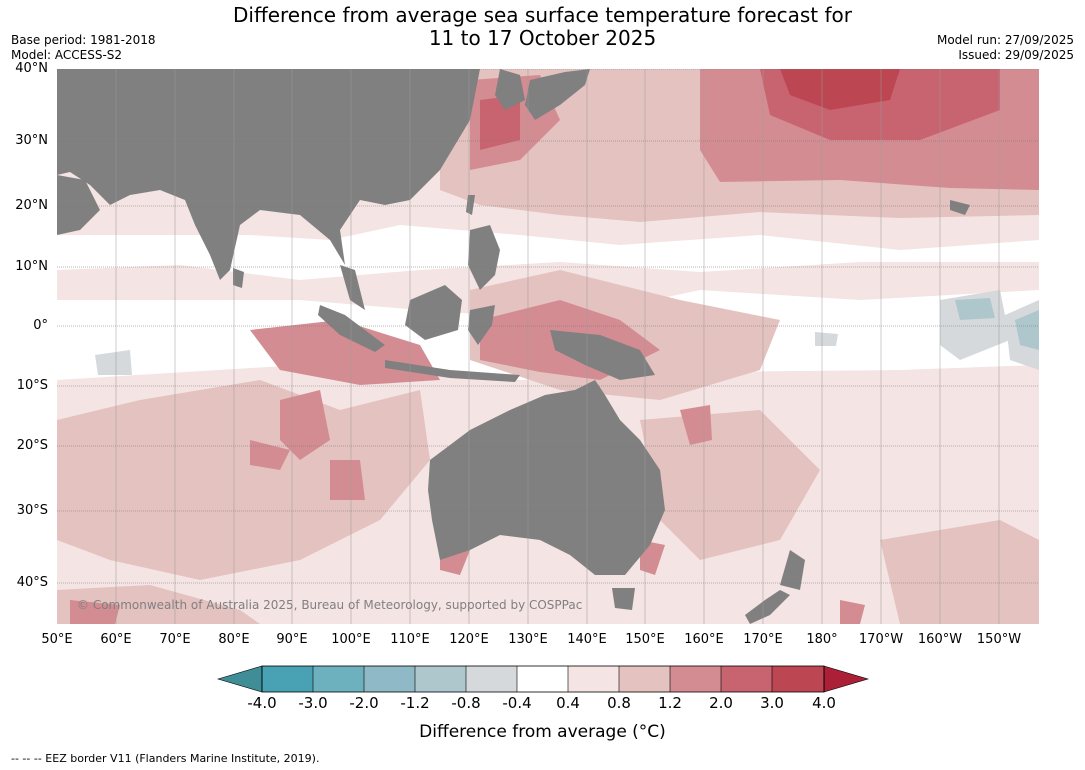 The image size is (1085, 770). What do you see at coordinates (645, 639) in the screenshot?
I see `lon-label: 150°E` at bounding box center [645, 639].